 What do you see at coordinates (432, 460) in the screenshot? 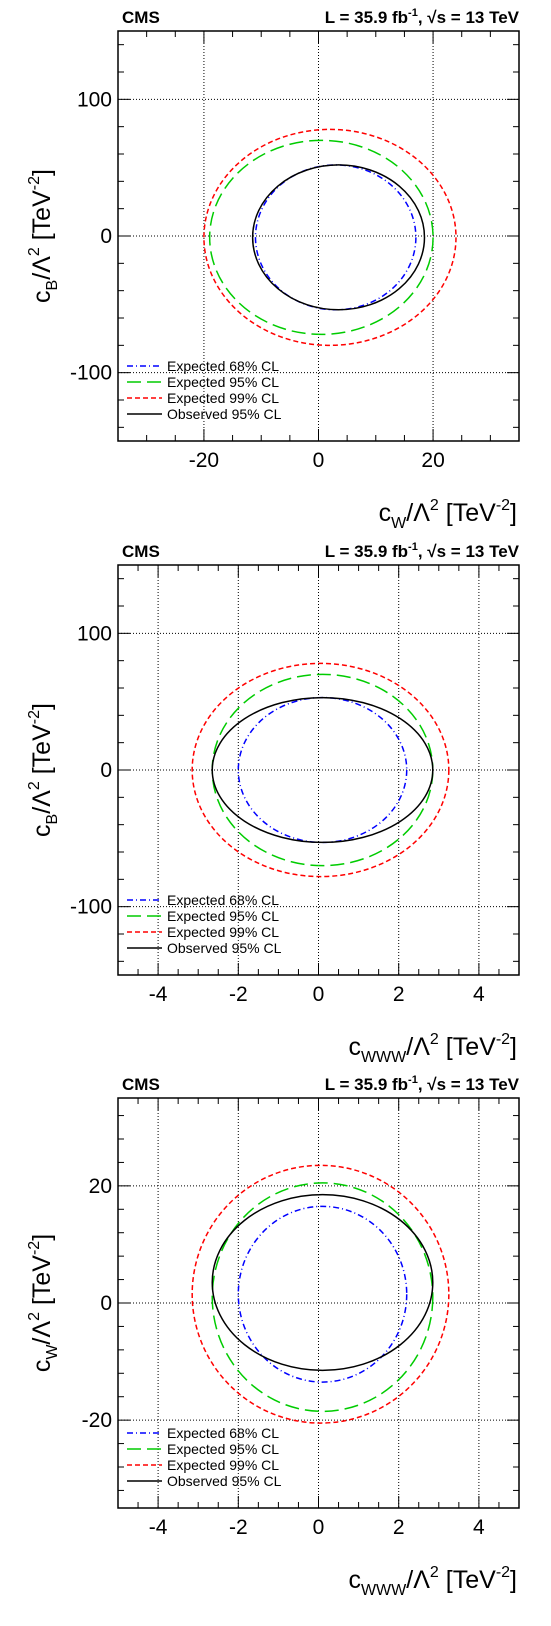
I see `x-tick-label: 20` at bounding box center [432, 460].